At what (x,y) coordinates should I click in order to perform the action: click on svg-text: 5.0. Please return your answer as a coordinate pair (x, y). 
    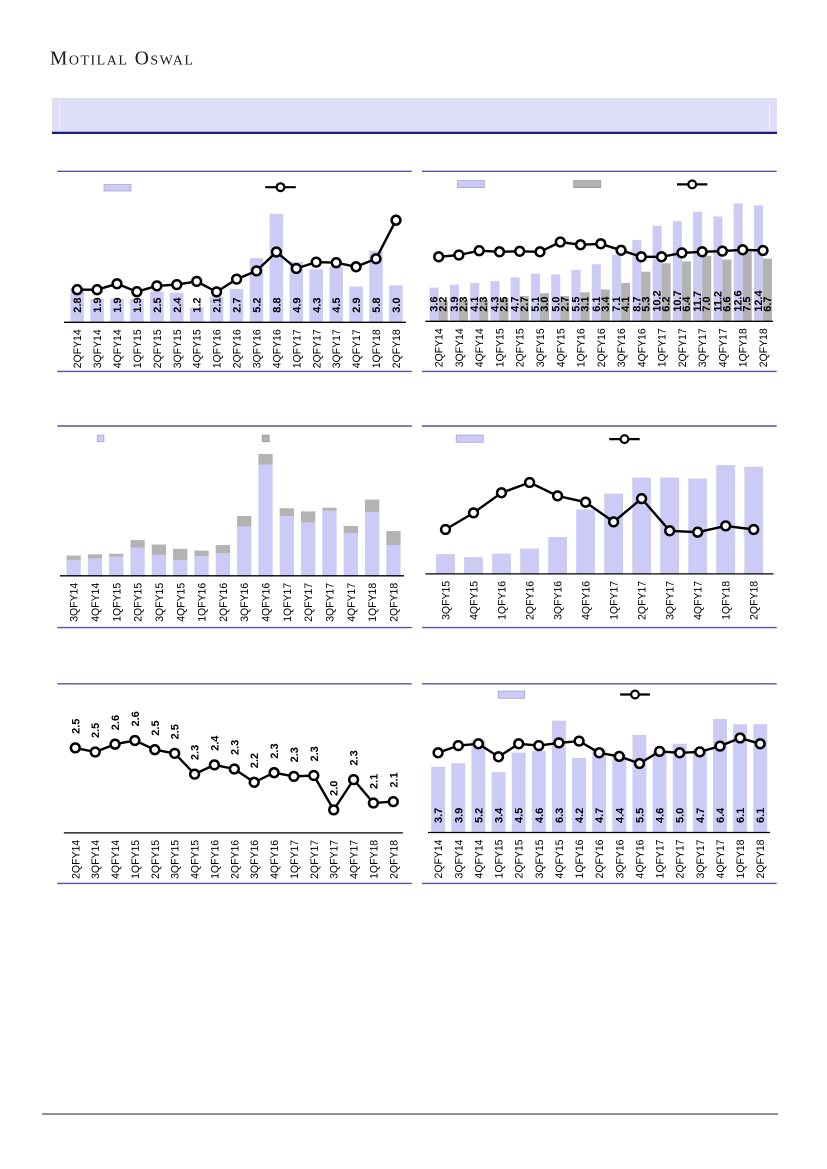
    Looking at the image, I should click on (556, 304).